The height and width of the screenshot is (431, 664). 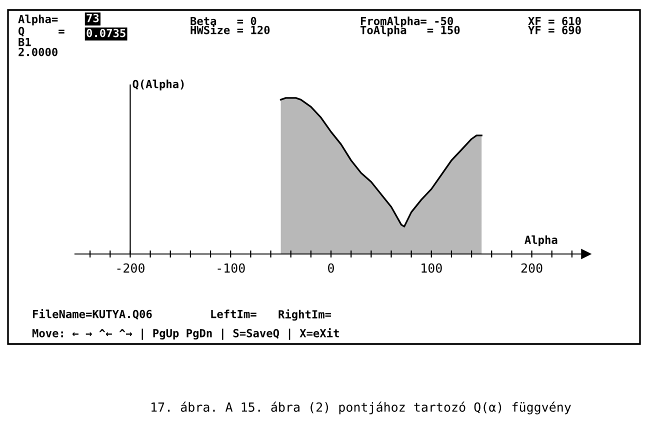 I want to click on text: XF = 610, so click(x=554, y=21).